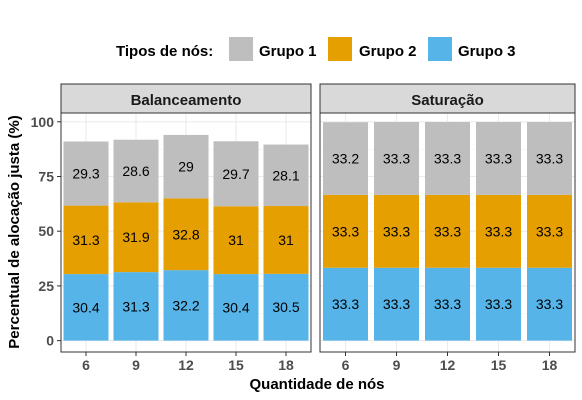 The width and height of the screenshot is (582, 400). I want to click on legend: Tipos de nós: Grupo 1 Grupo 2 Grupo 3, so click(316, 49).